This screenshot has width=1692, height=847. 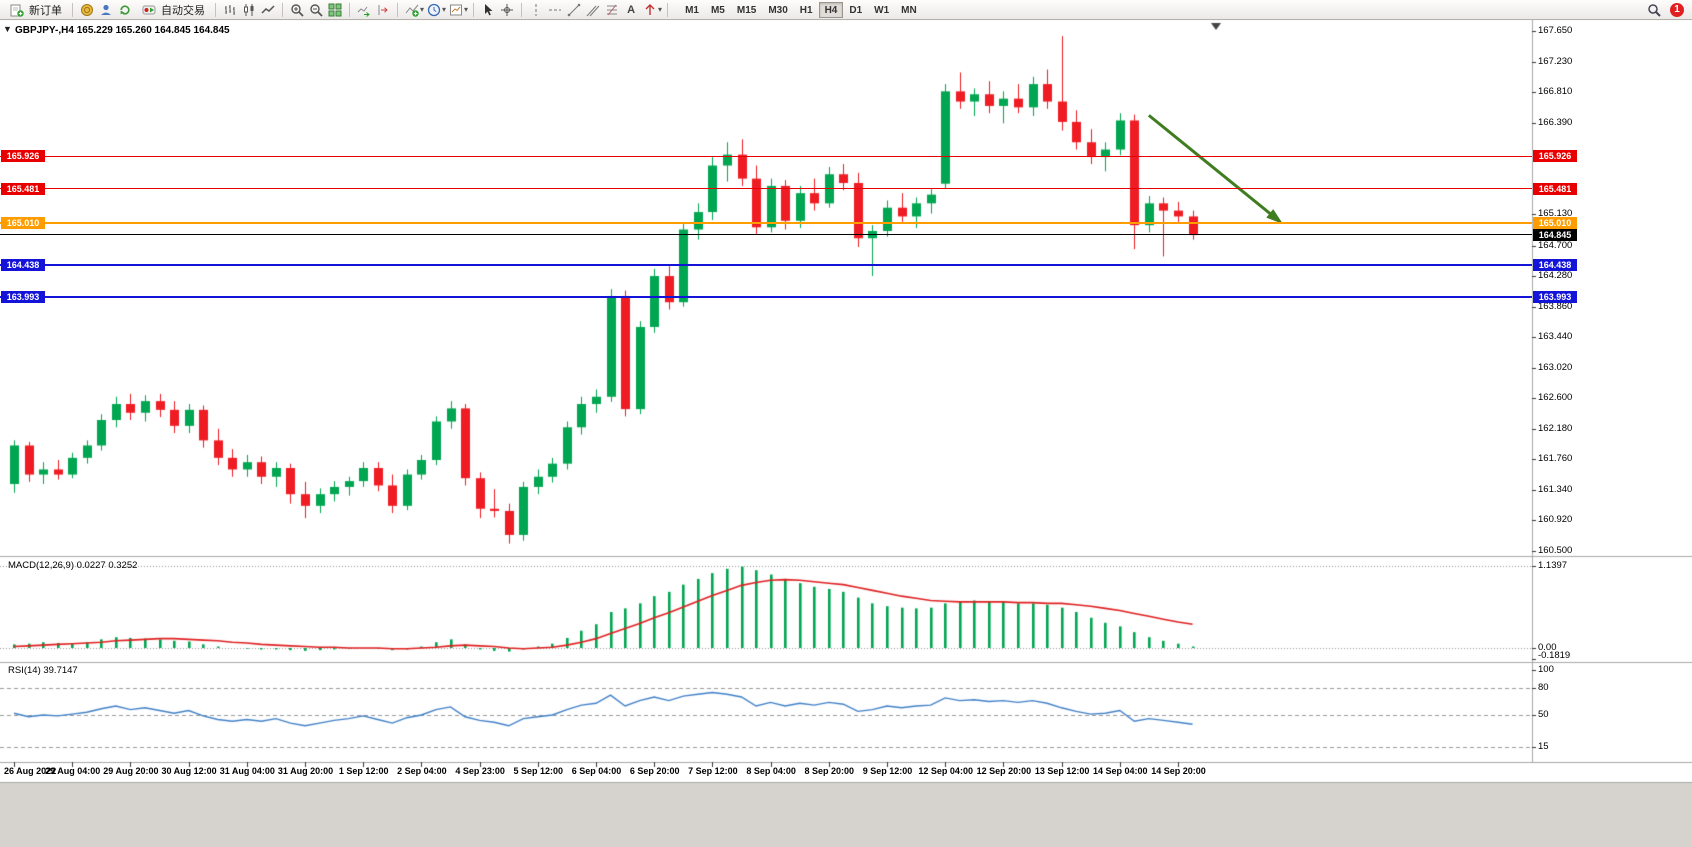 What do you see at coordinates (909, 10) in the screenshot?
I see `timeframe-MN: MN` at bounding box center [909, 10].